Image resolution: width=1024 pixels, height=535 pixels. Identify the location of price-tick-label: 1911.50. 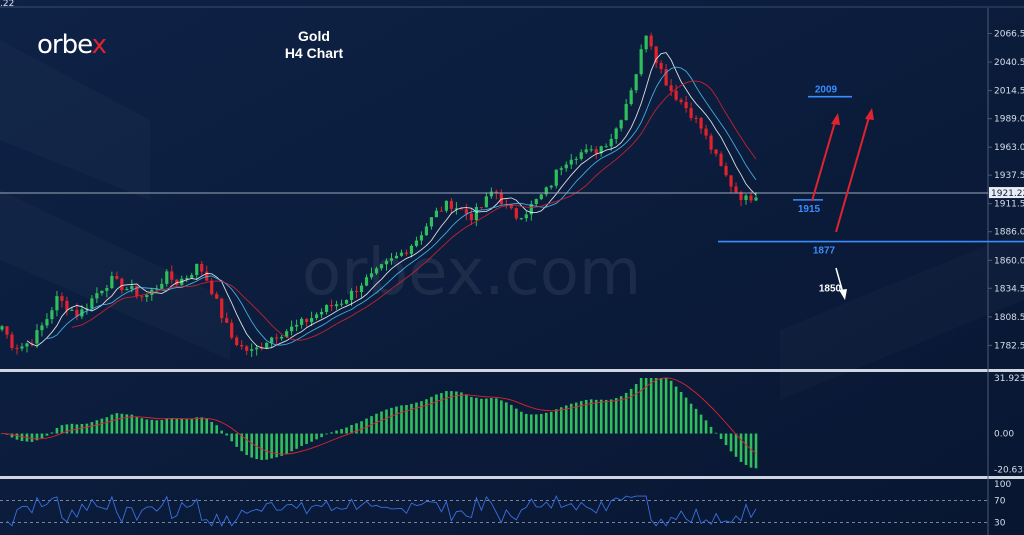
(1009, 205).